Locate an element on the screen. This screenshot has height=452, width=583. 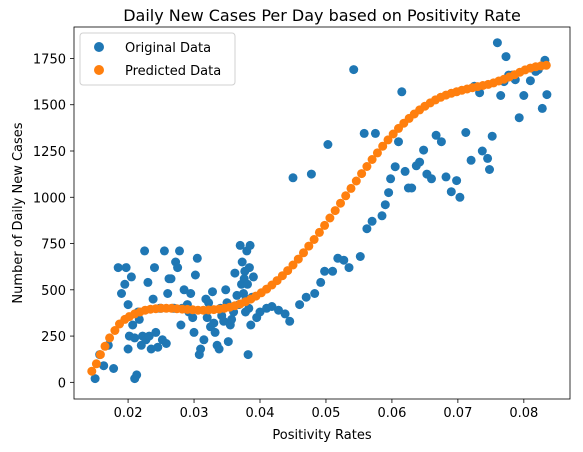
y-tick-label: 1750 is located at coordinates (49, 59).